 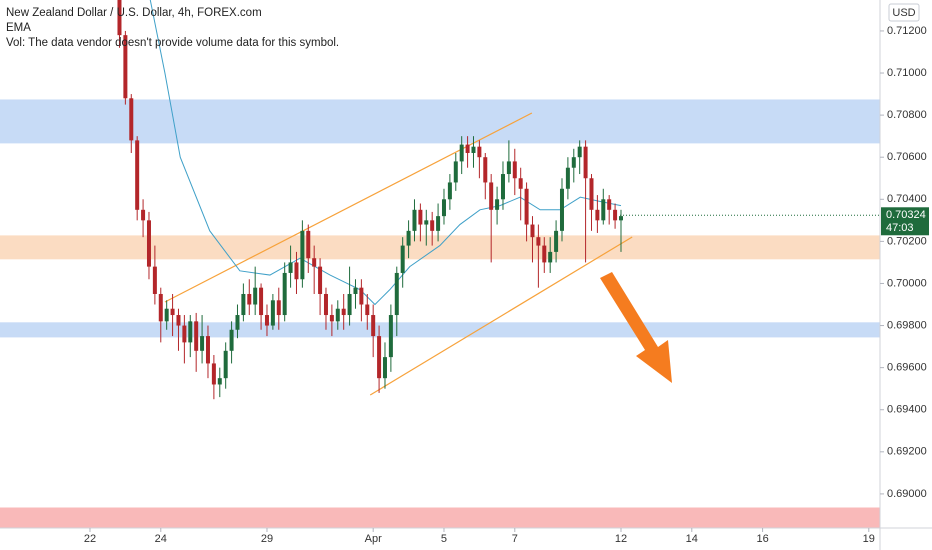 What do you see at coordinates (515, 539) in the screenshot?
I see `x-tick-label: 7` at bounding box center [515, 539].